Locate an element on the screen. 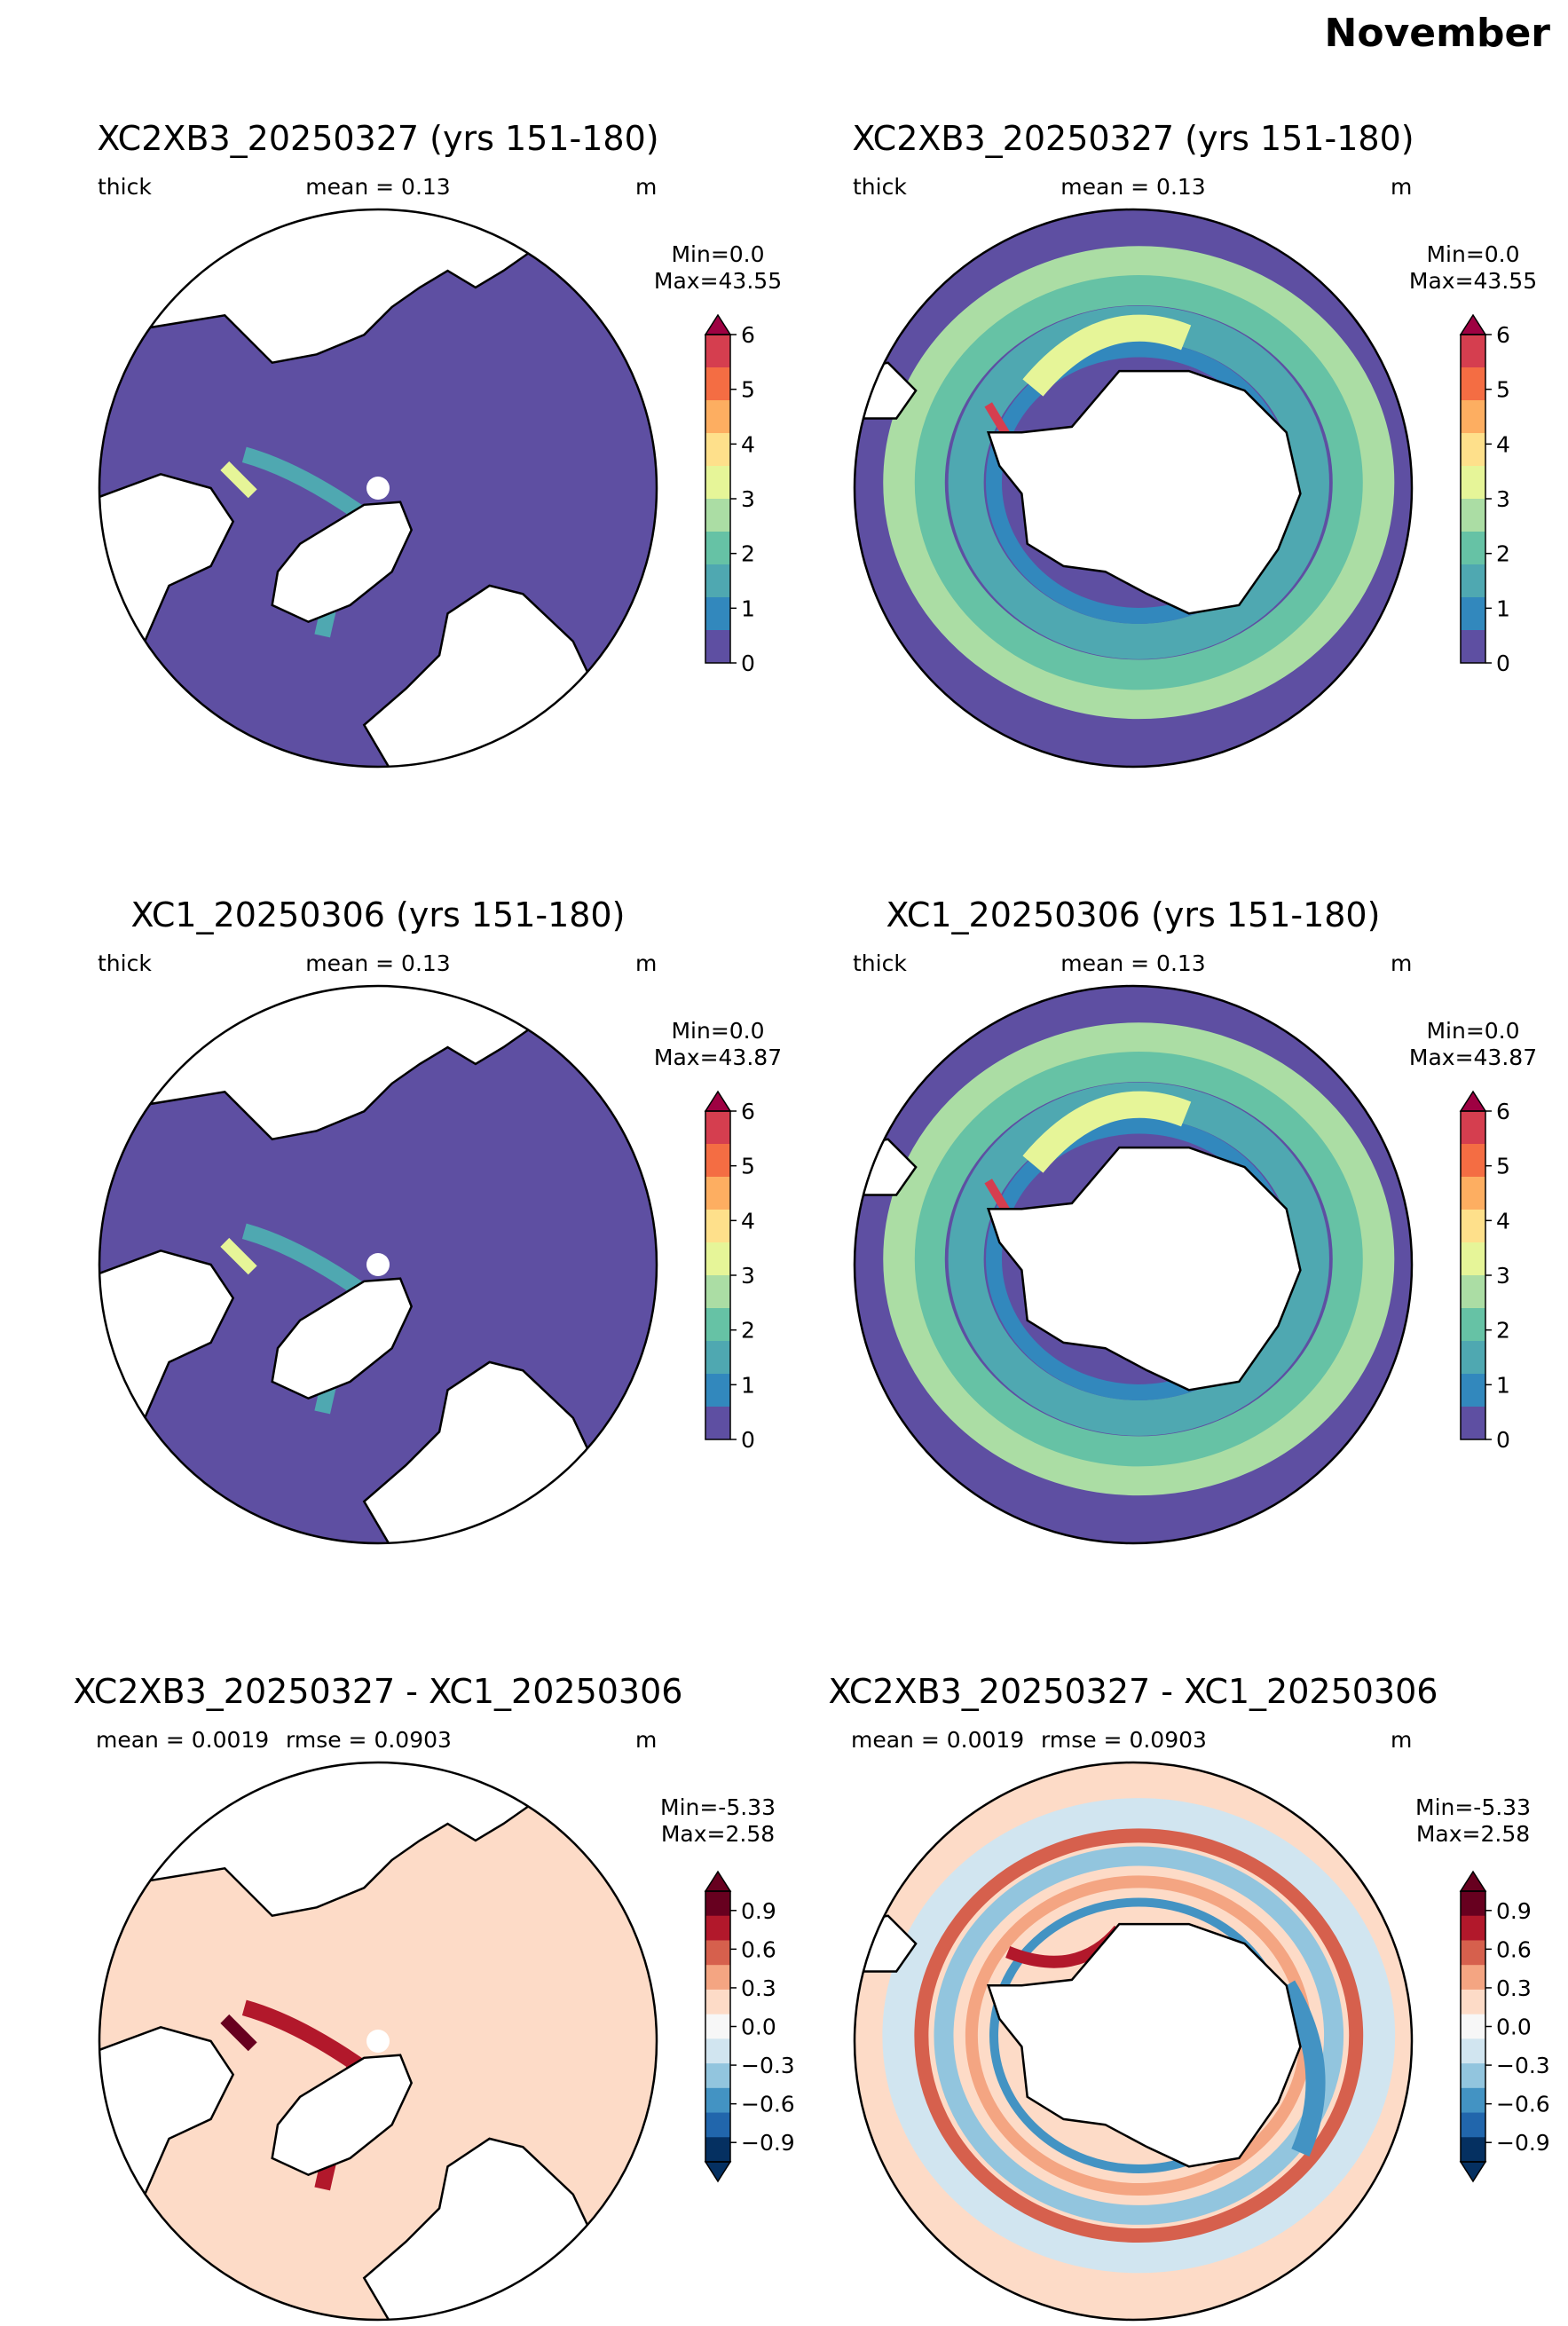 The height and width of the screenshot is (2326, 1568). colorbar-difference: −0.9 −0.6 −0.3 0.0 0.3 0.6 0.9 is located at coordinates (1504, 2026).